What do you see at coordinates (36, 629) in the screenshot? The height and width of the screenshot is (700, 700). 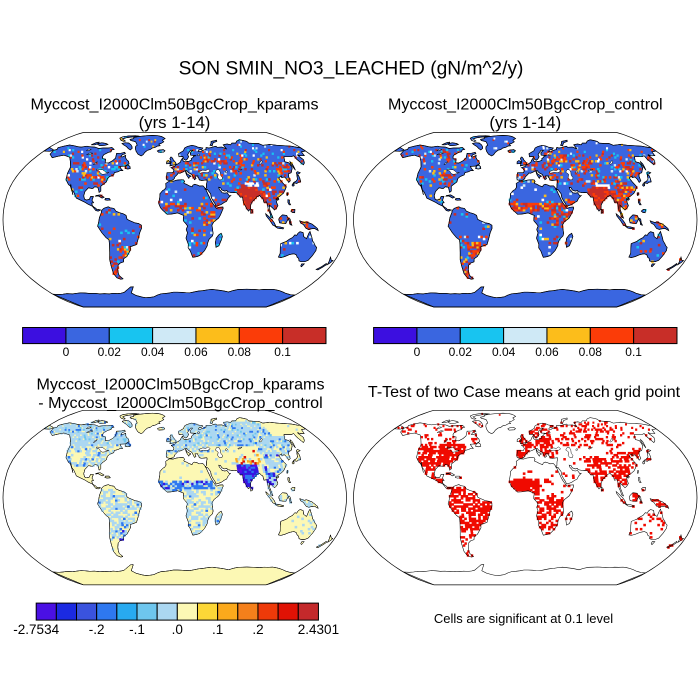 I see `svg-text: -2.7534` at bounding box center [36, 629].